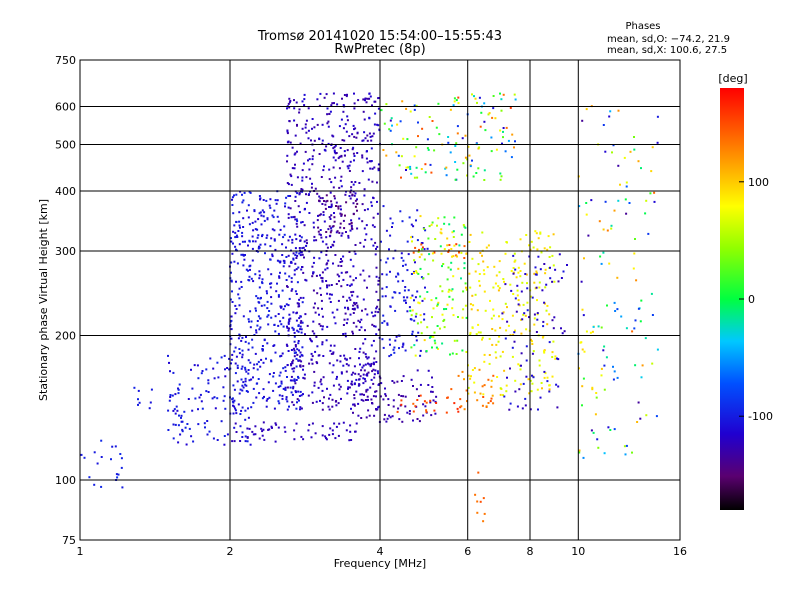 This screenshot has width=800, height=600. What do you see at coordinates (578, 551) in the screenshot?
I see `x-tick-label: 10` at bounding box center [578, 551].